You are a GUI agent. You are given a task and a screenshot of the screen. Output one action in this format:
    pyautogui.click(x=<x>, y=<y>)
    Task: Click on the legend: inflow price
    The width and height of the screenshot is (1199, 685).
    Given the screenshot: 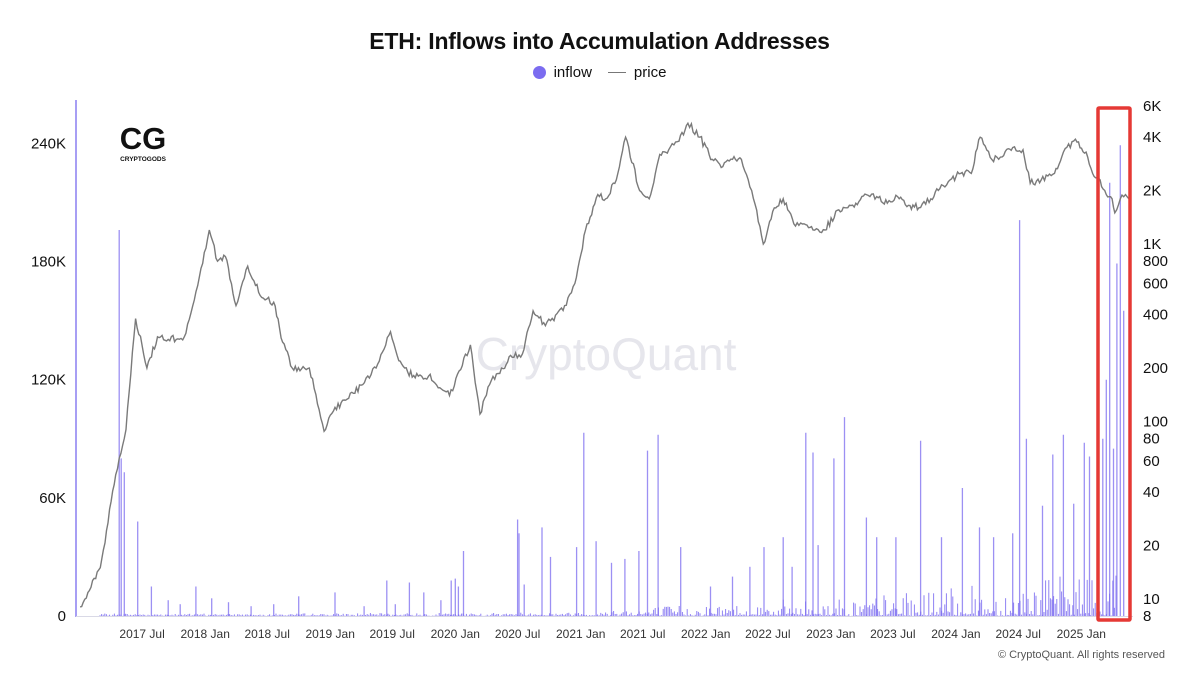 What is the action you would take?
    pyautogui.click(x=599, y=72)
    